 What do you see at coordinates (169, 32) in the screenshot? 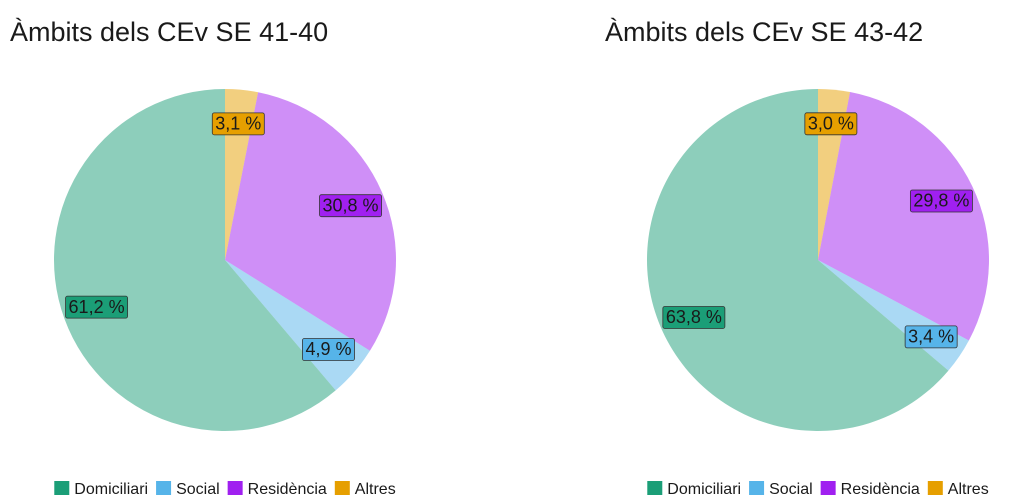
I see `chart-title: Àmbits dels CEv SE 41-40` at bounding box center [169, 32].